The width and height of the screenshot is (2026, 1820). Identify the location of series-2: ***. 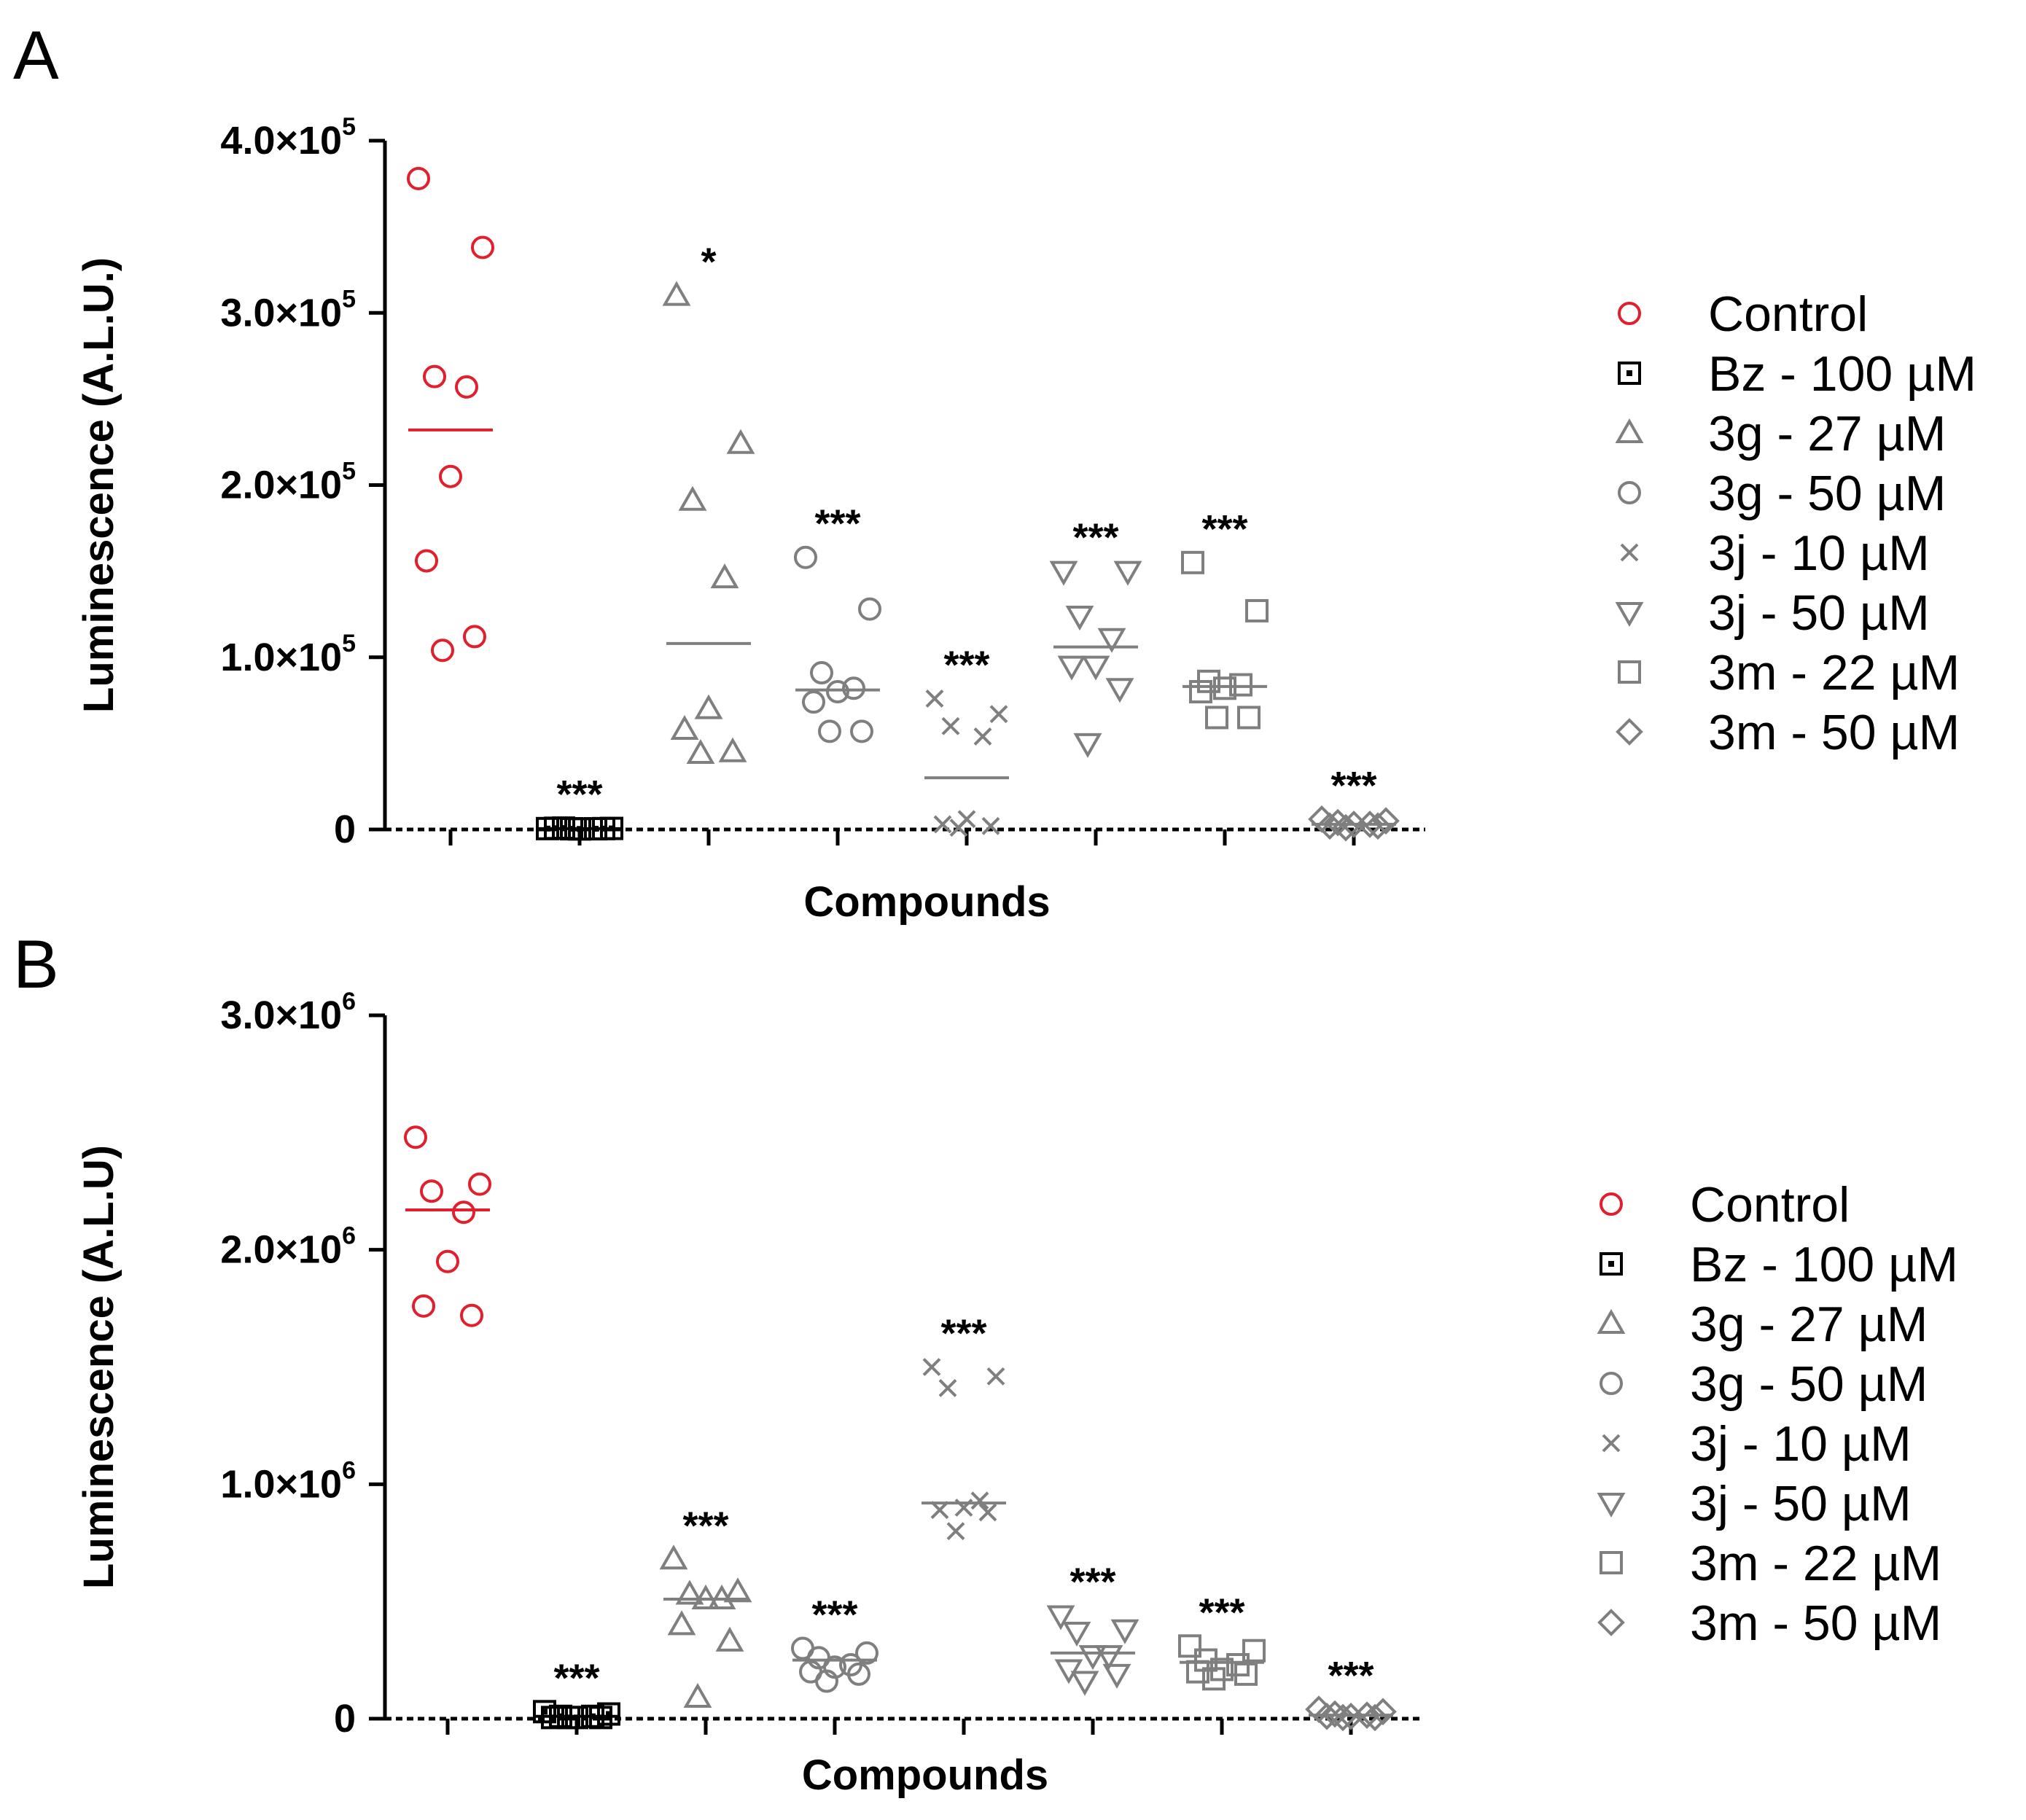
(576, 1695).